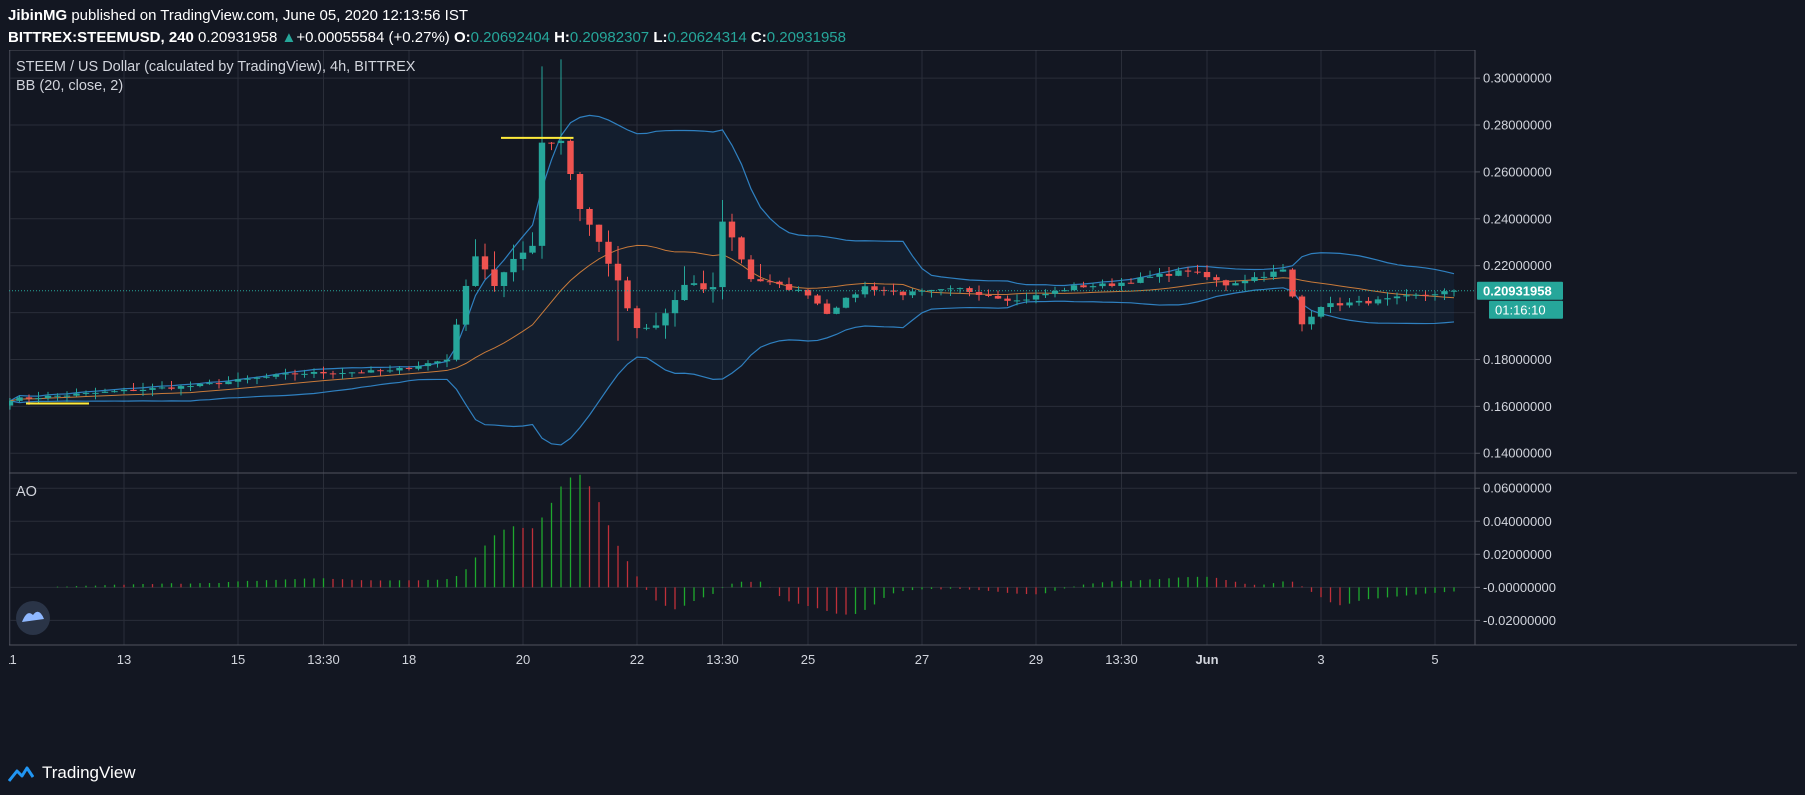  What do you see at coordinates (289, 37) in the screenshot?
I see `change-arrow-icon: ▲` at bounding box center [289, 37].